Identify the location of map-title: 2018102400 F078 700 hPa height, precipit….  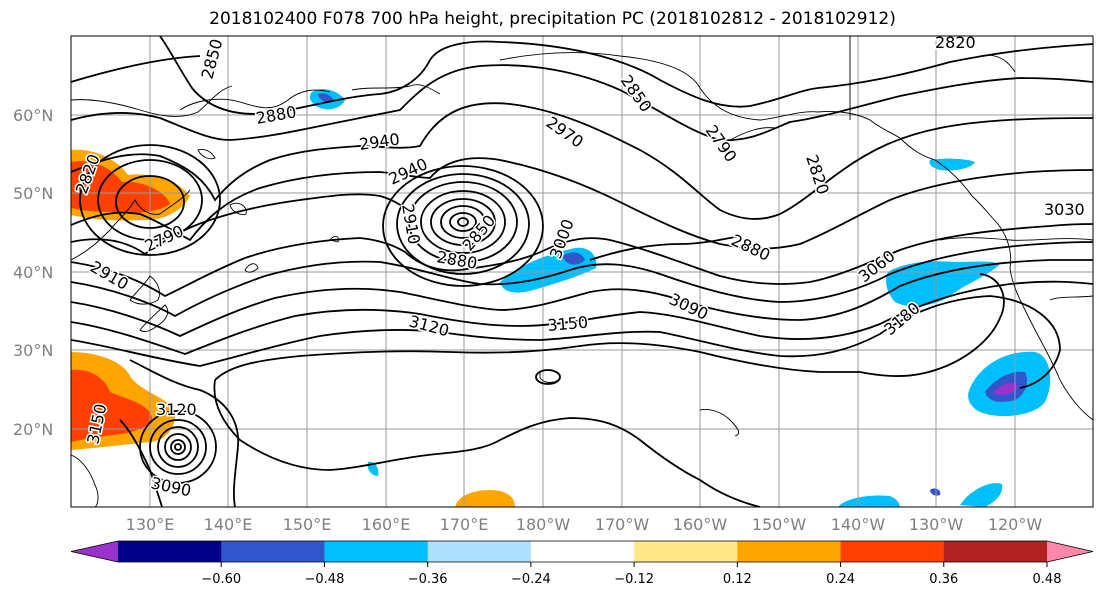
(552, 19).